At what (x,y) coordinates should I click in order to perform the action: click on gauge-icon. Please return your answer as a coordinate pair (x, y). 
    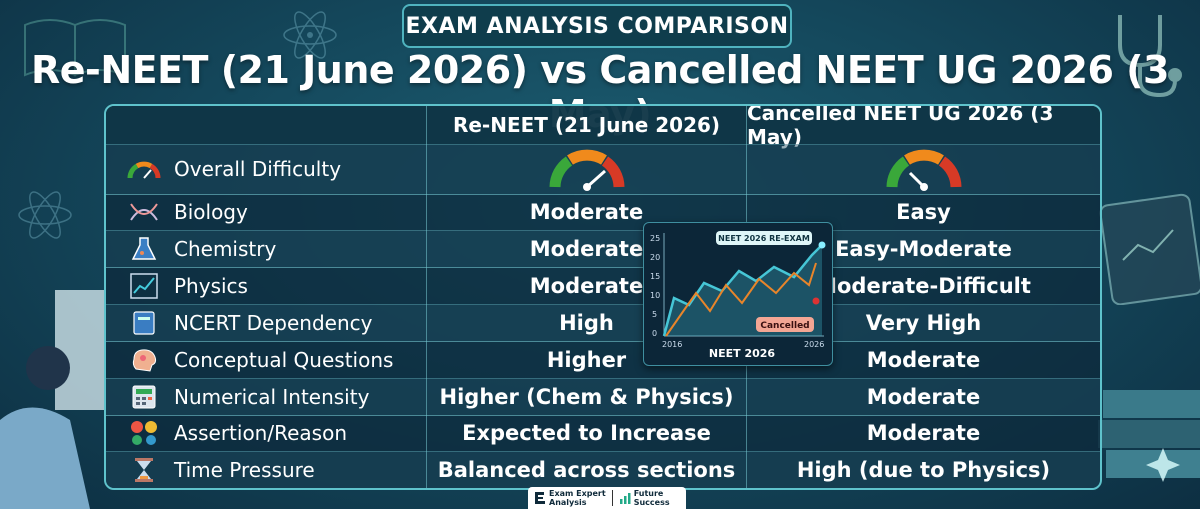
    Looking at the image, I should click on (144, 169).